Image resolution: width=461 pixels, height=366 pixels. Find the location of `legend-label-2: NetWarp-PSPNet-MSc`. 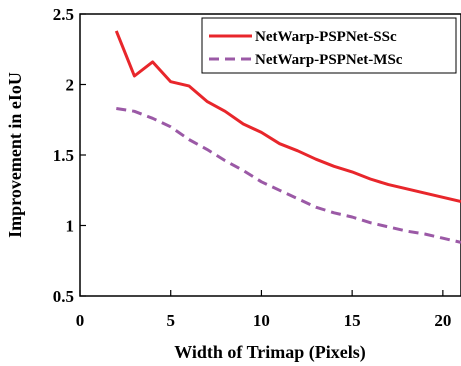

legend-label-2: NetWarp-PSPNet-MSc is located at coordinates (329, 60).